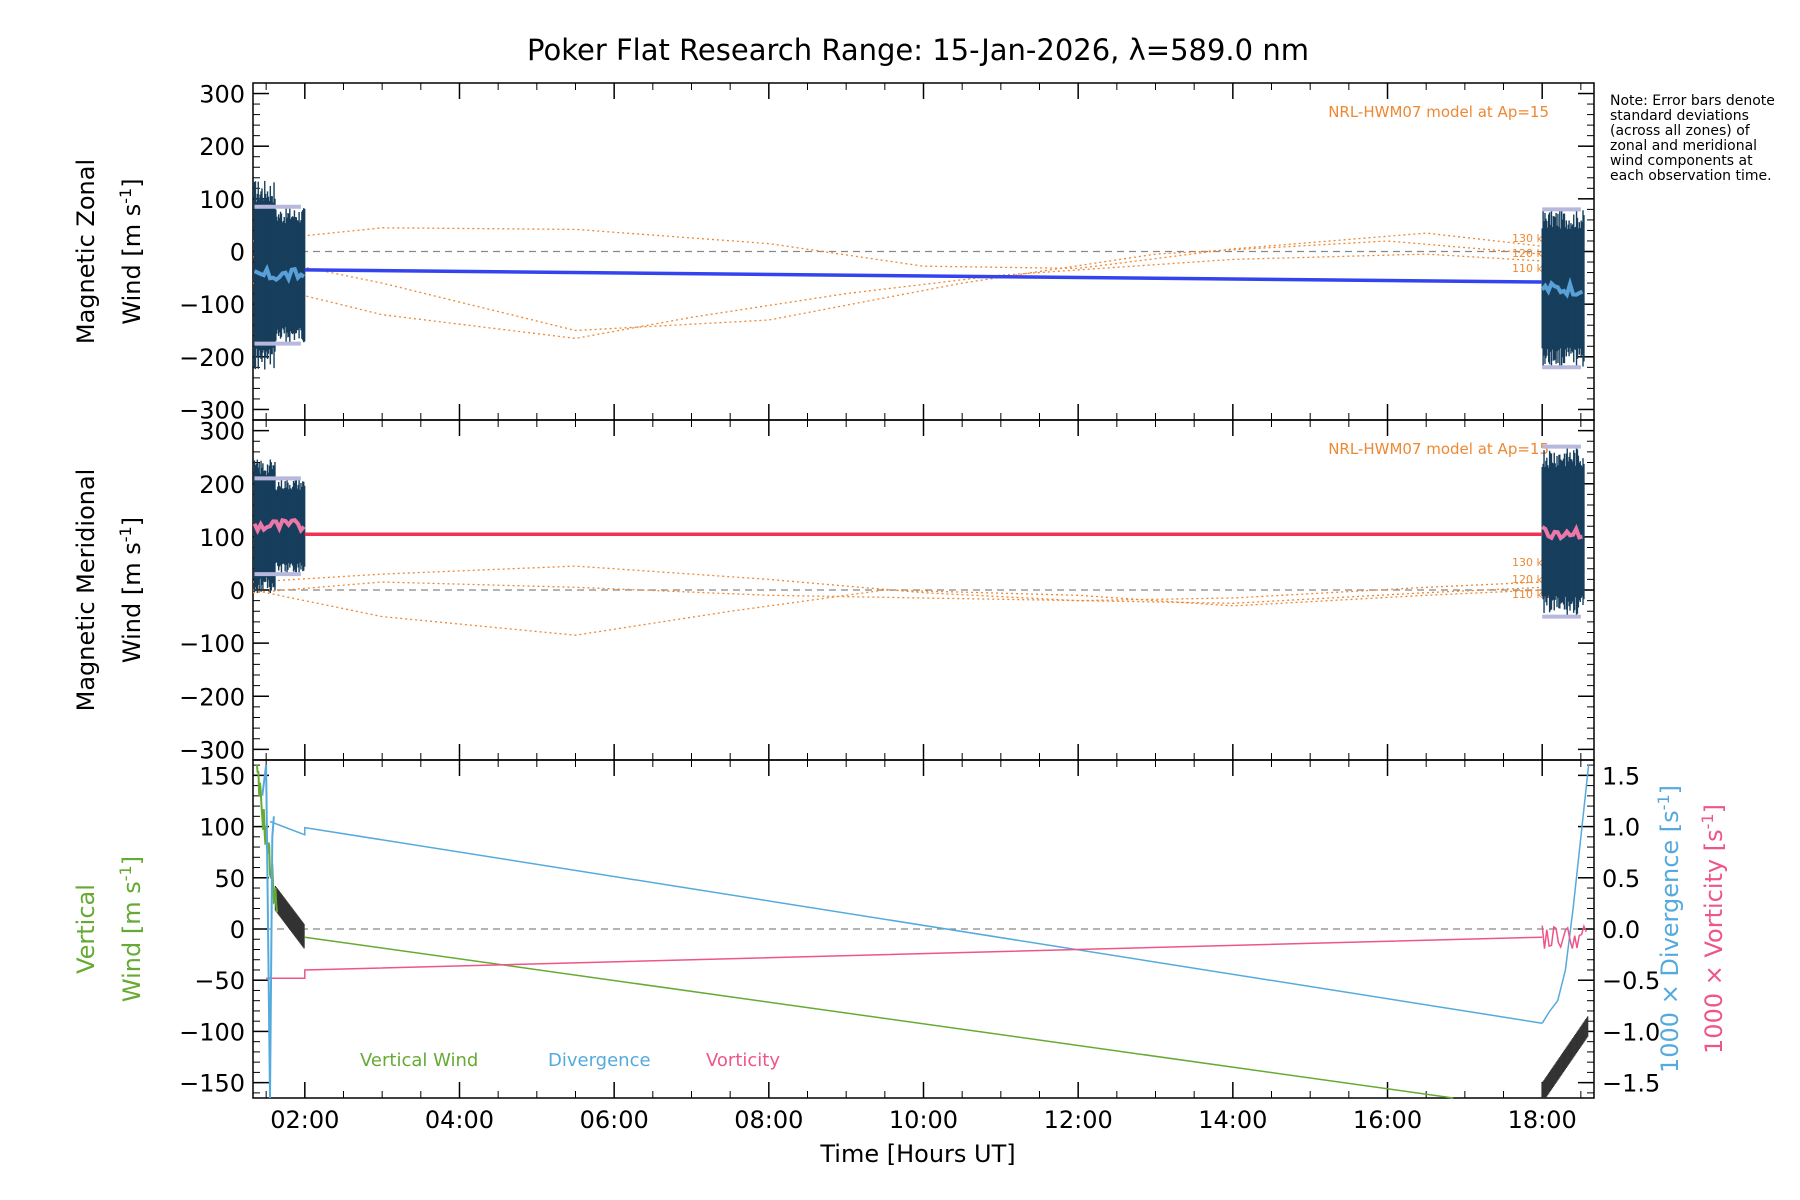 The height and width of the screenshot is (1200, 1800). Describe the element at coordinates (1621, 776) in the screenshot. I see `y-right-tick-label: 1.5` at that location.